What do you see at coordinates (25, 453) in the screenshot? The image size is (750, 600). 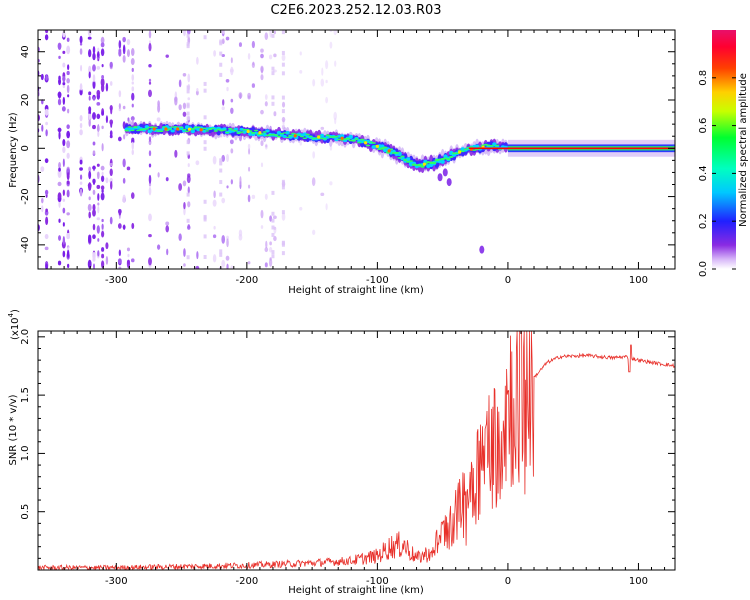 I see `bottom-y-tick-label: 1.0` at bounding box center [25, 453].